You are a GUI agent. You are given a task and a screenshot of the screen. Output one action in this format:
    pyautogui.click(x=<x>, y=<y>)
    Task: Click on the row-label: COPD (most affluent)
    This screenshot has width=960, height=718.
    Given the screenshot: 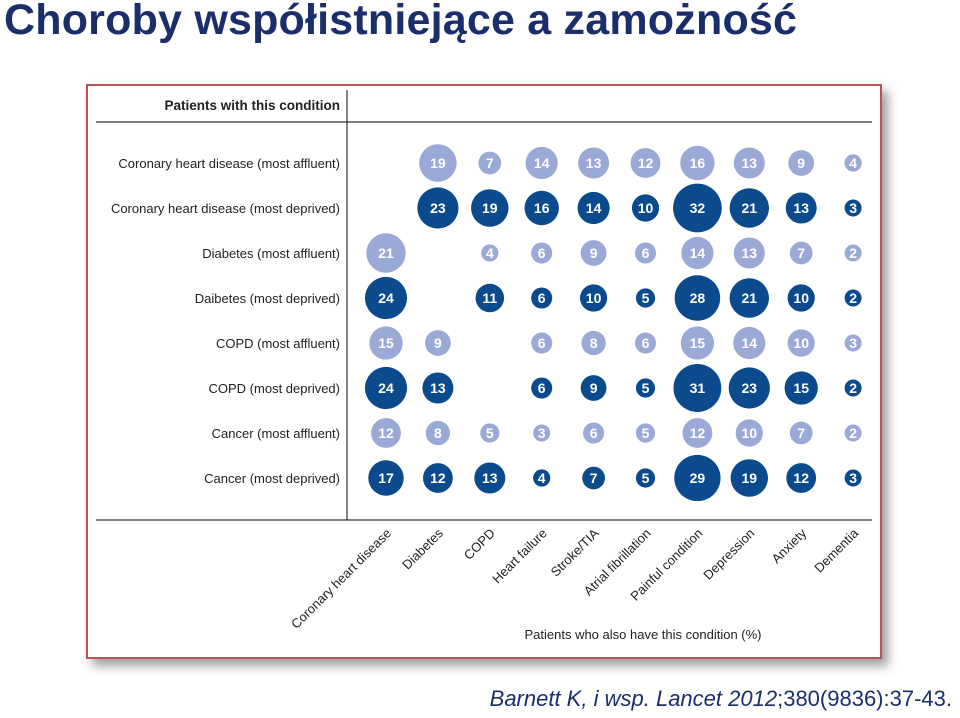 What is the action you would take?
    pyautogui.click(x=278, y=343)
    